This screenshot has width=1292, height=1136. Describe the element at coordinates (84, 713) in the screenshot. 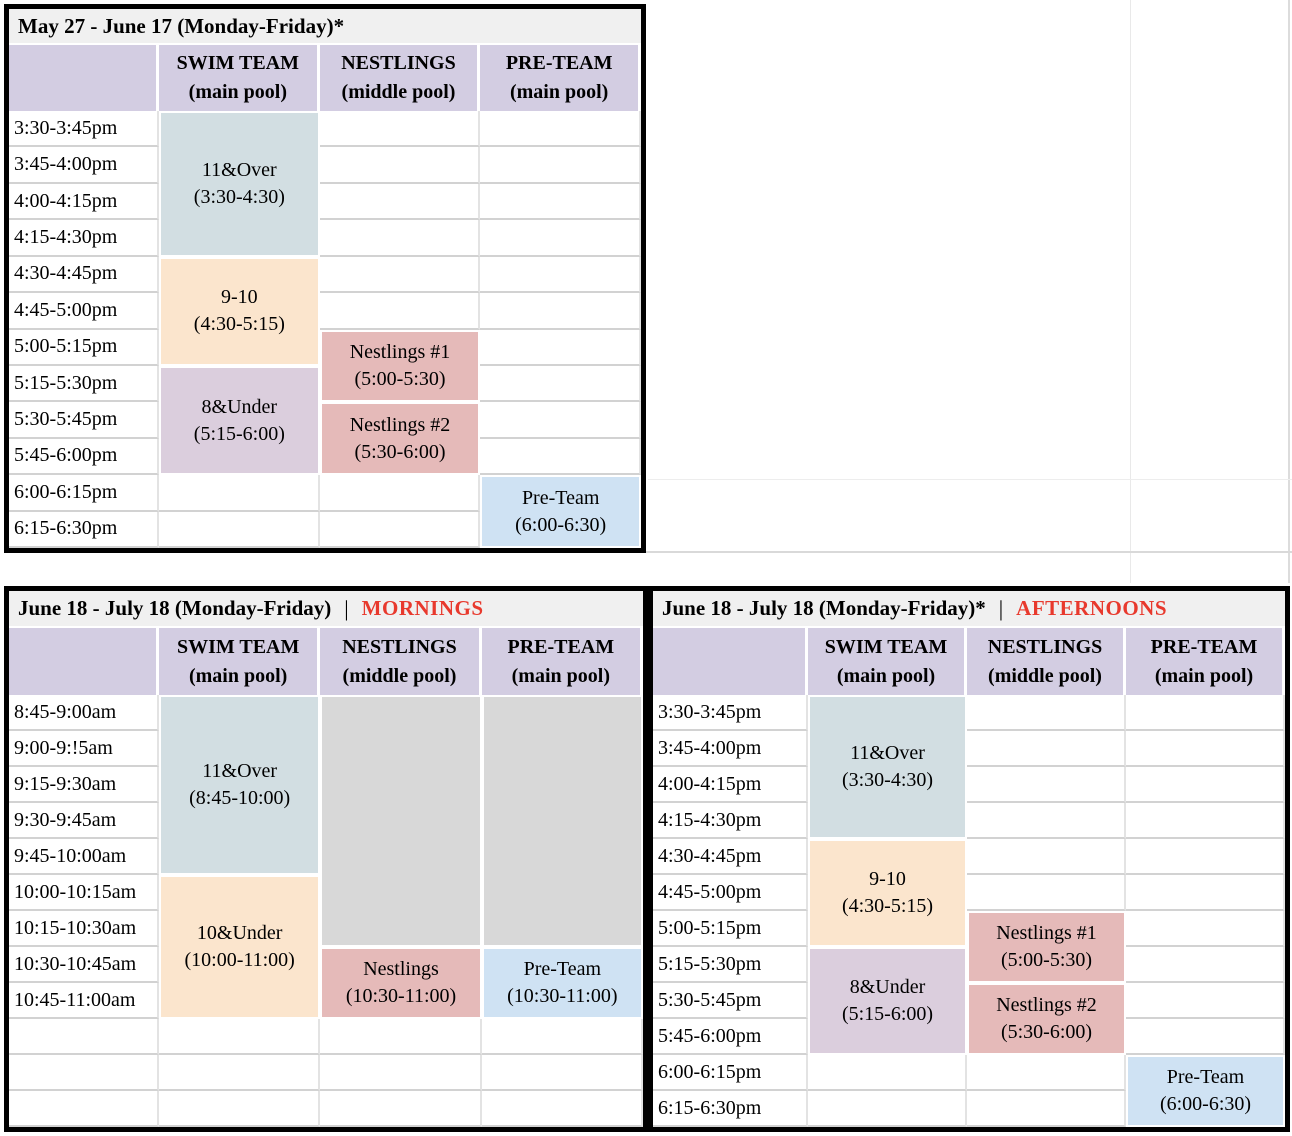

I see `time-slot-cell: 8:45-9:00am` at that location.